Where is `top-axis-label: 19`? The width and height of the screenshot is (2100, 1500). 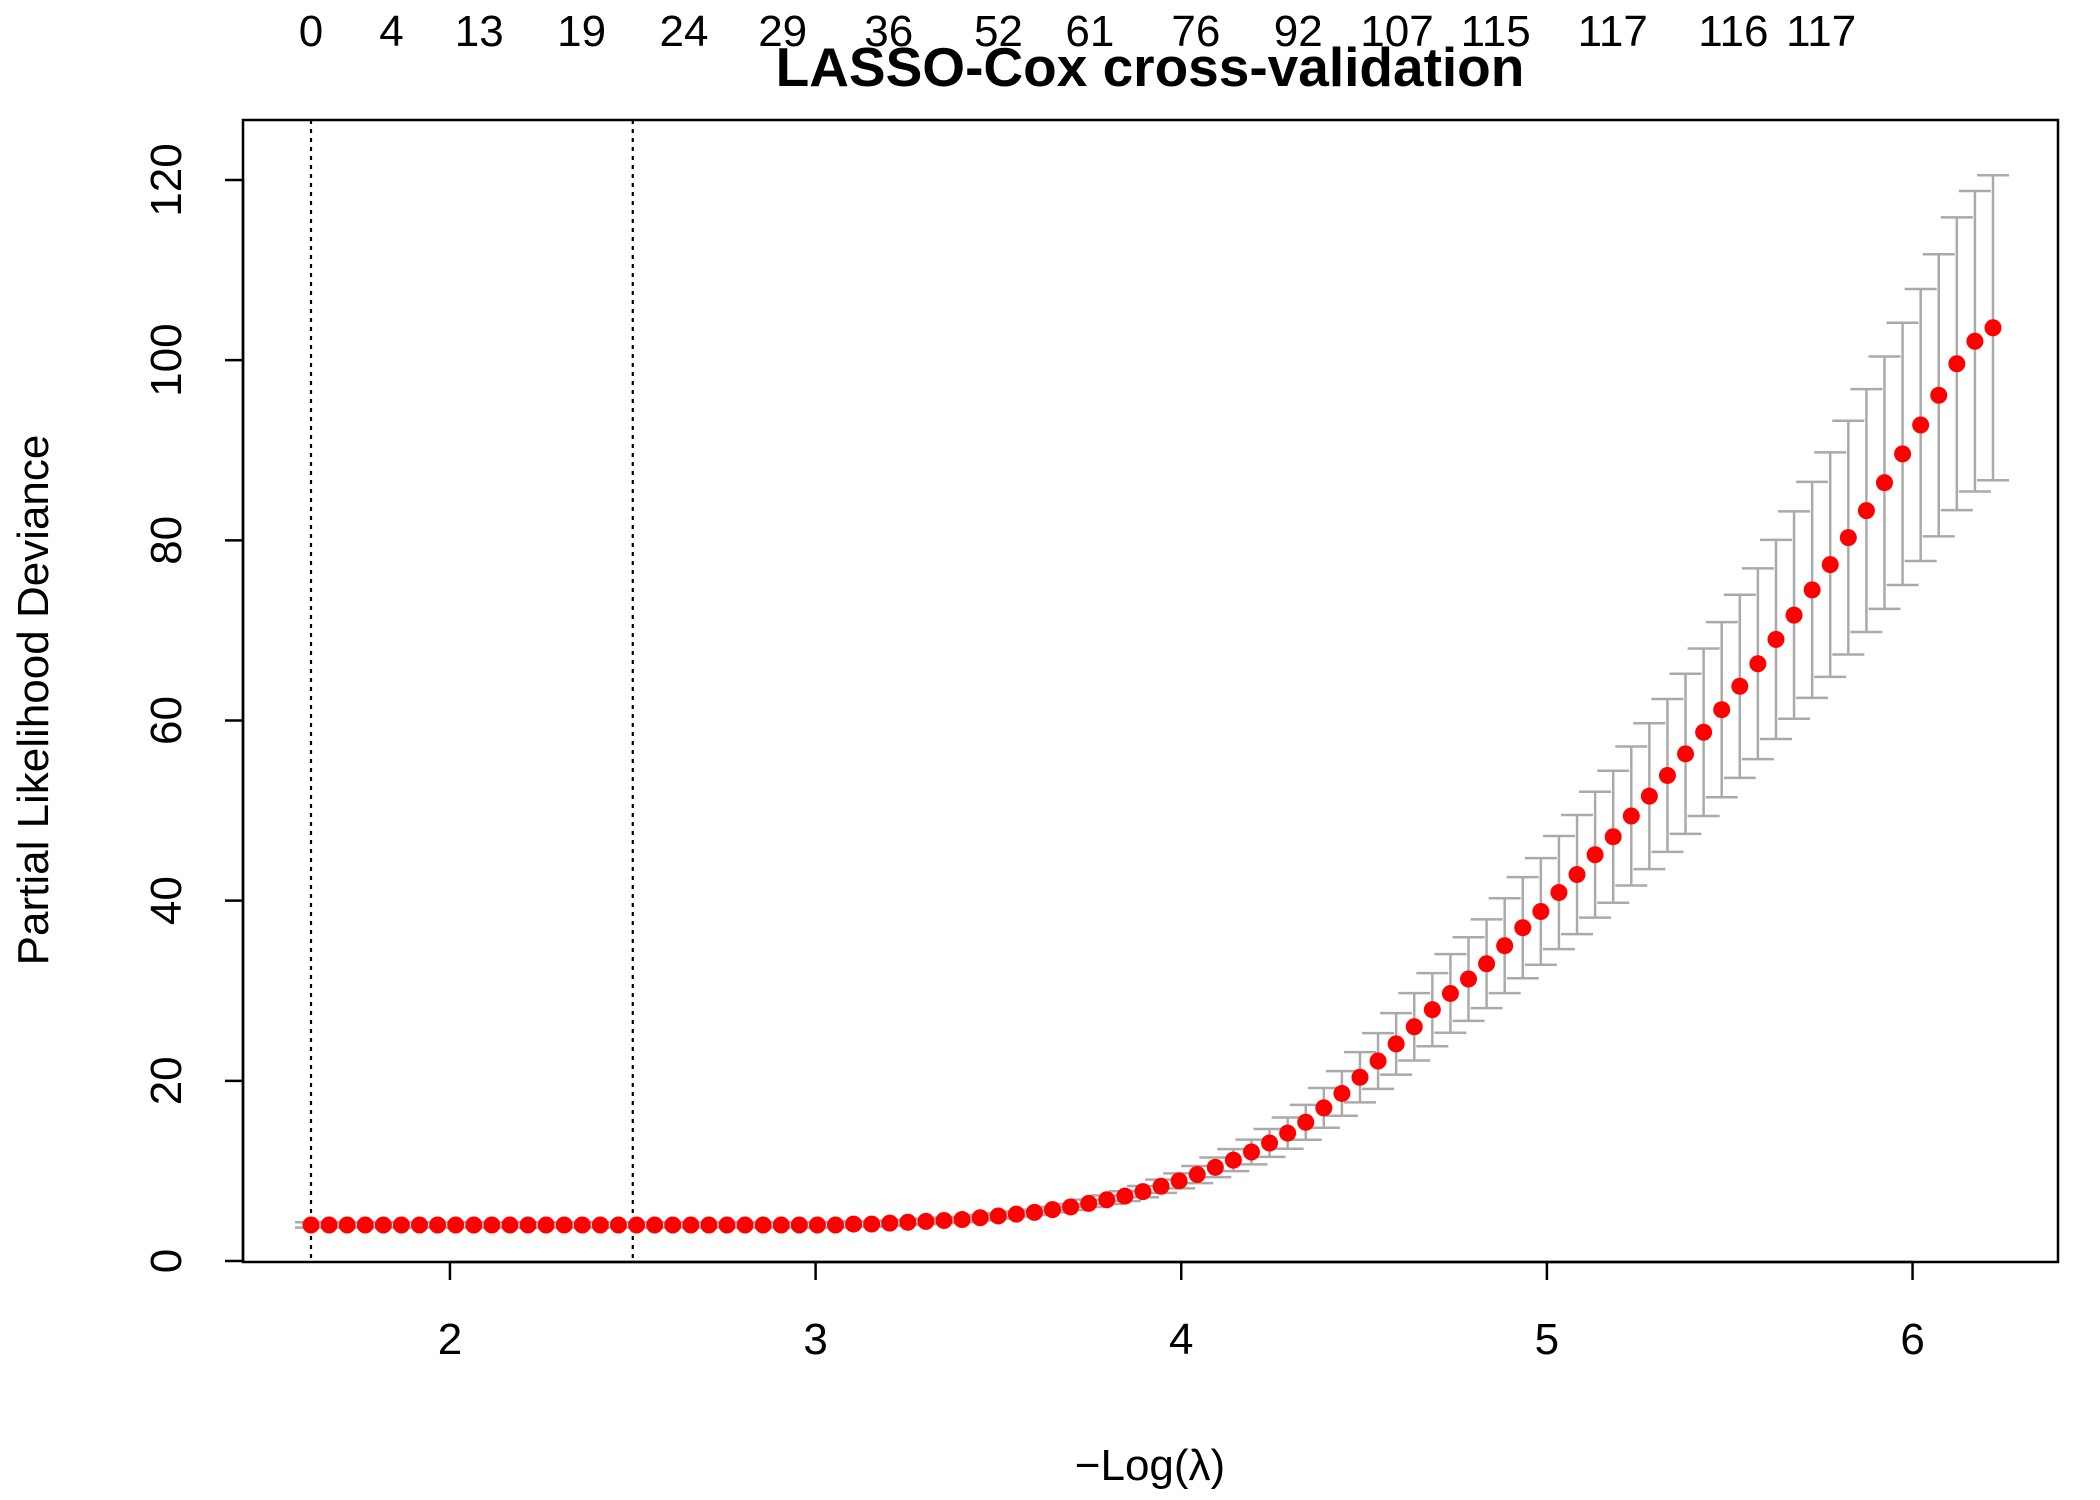 top-axis-label: 19 is located at coordinates (581, 31).